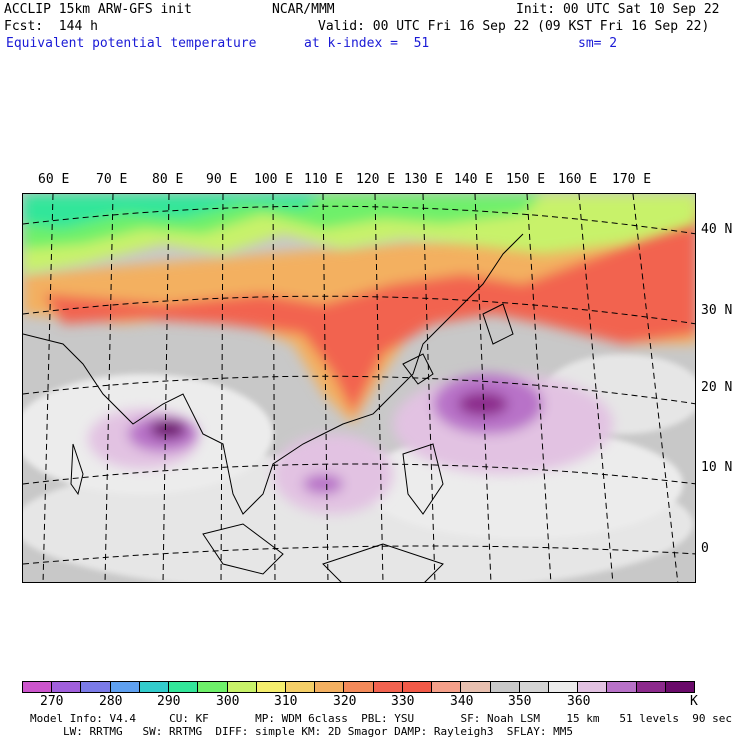  I want to click on colorbar-tick: 360, so click(579, 701).